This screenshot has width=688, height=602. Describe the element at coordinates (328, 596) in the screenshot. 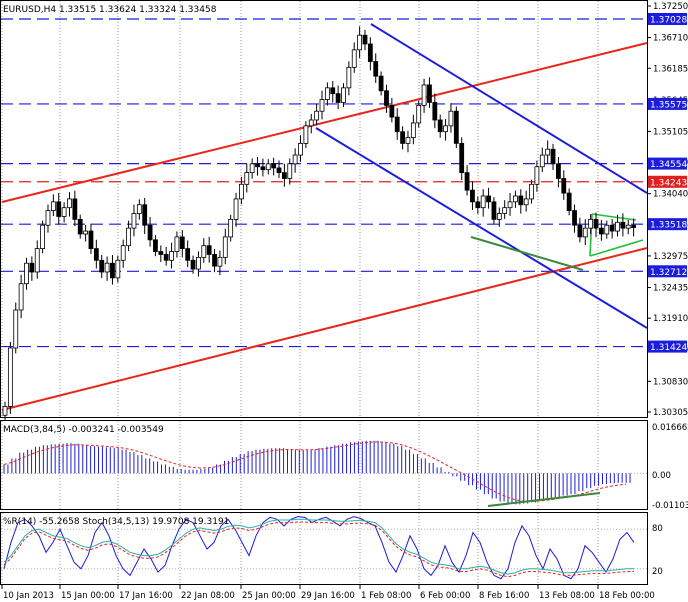

I see `time-label: 29 Jan 16:00` at that location.